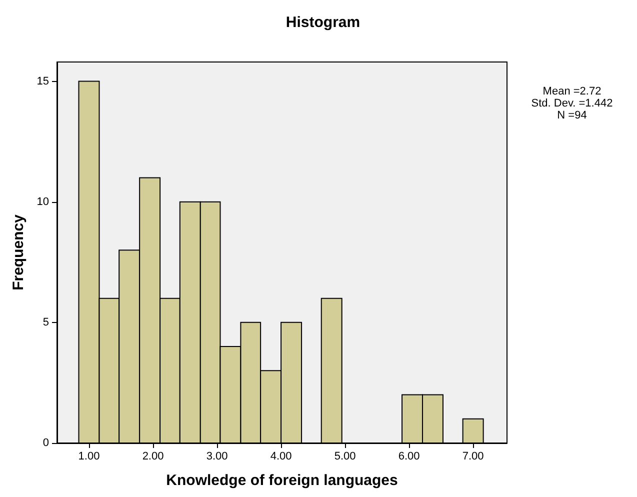  Describe the element at coordinates (153, 456) in the screenshot. I see `x-tick-label: 2.00` at that location.